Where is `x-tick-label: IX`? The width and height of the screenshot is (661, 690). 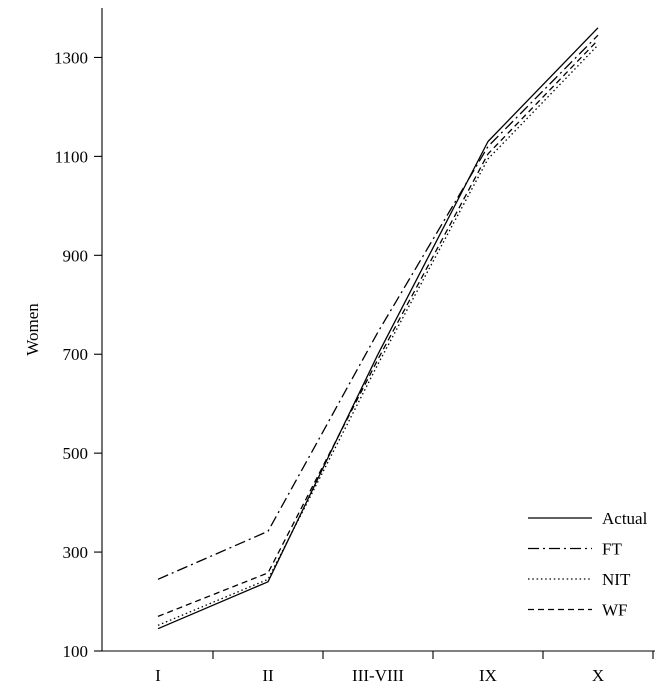 x-tick-label: IX is located at coordinates (488, 675).